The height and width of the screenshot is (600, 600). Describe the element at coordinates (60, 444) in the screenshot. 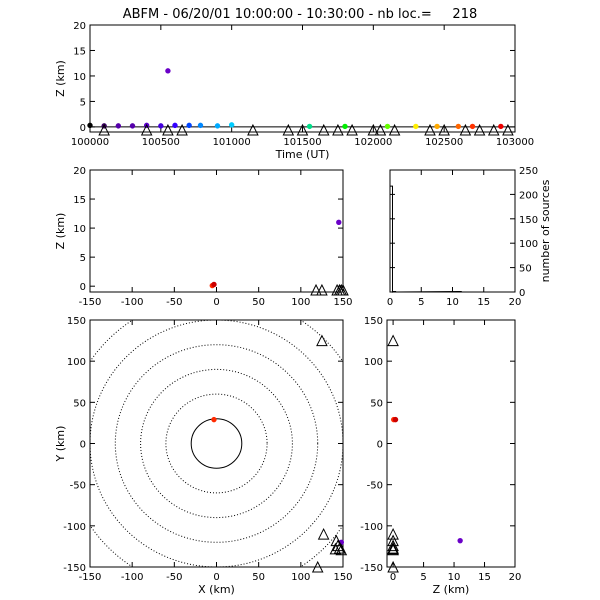

I see `y-axis-label: Y (km)` at that location.